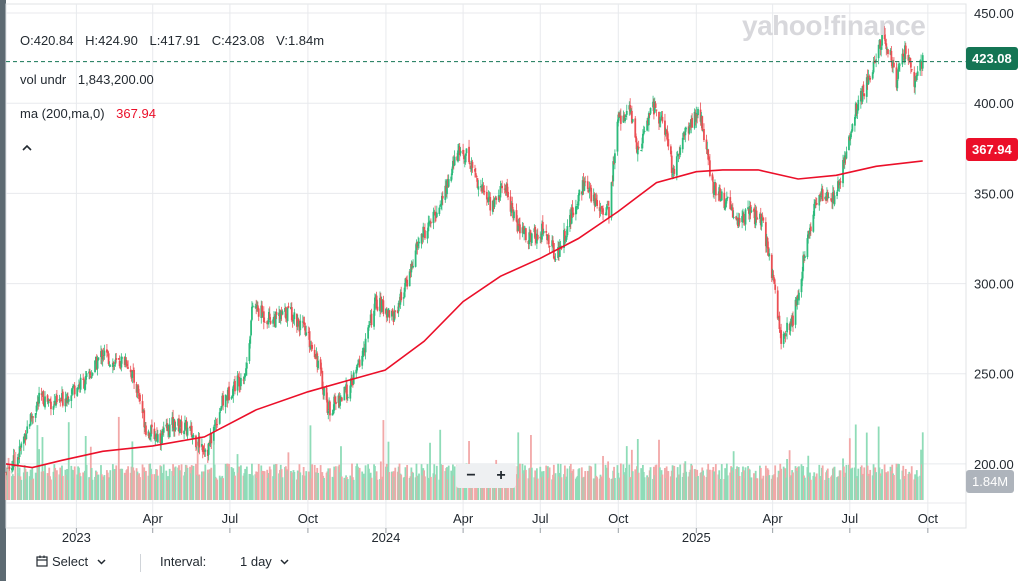 The image size is (1024, 581). What do you see at coordinates (385, 537) in the screenshot?
I see `x-tick-label: 2024` at bounding box center [385, 537].